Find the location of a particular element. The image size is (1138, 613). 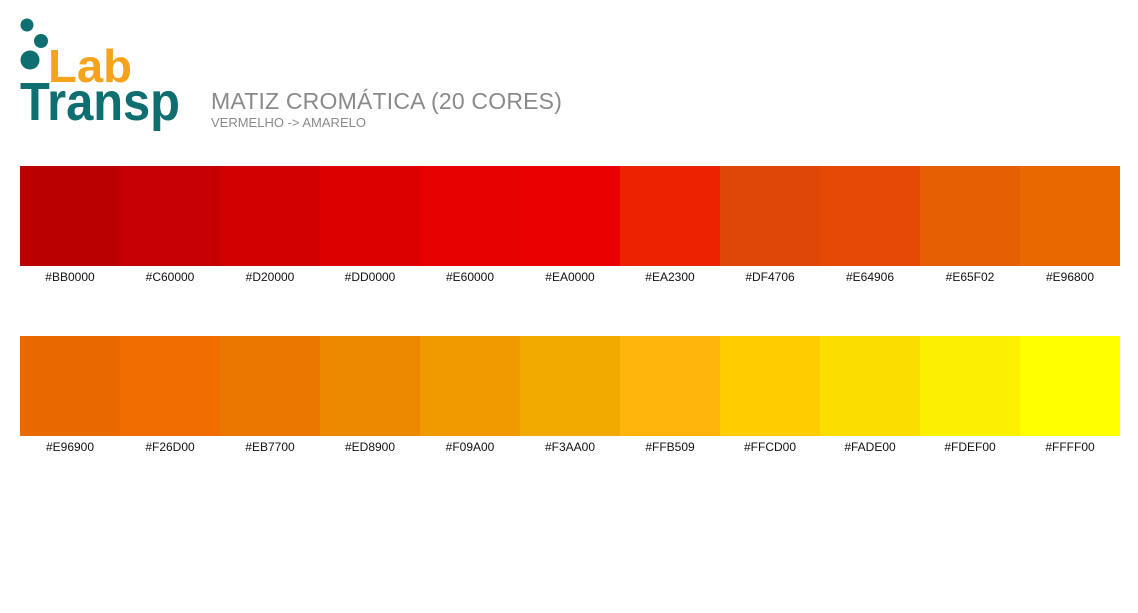

swatch-item: #F26D00 is located at coordinates (170, 395).